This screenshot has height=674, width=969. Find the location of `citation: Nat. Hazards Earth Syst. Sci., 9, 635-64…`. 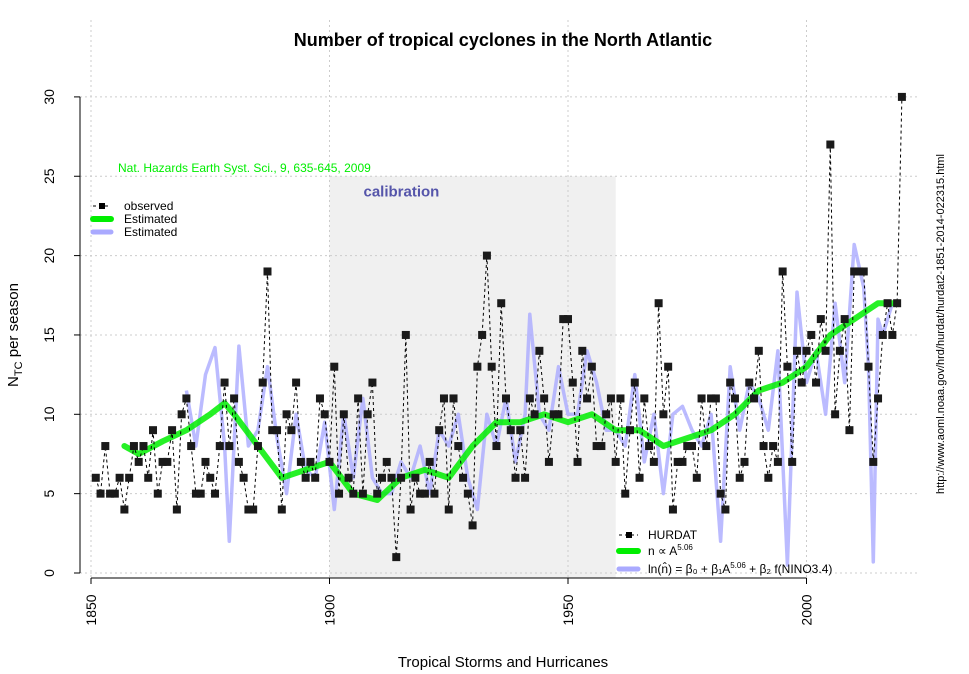

citation: Nat. Hazards Earth Syst. Sci., 9, 635-64… is located at coordinates (244, 168).